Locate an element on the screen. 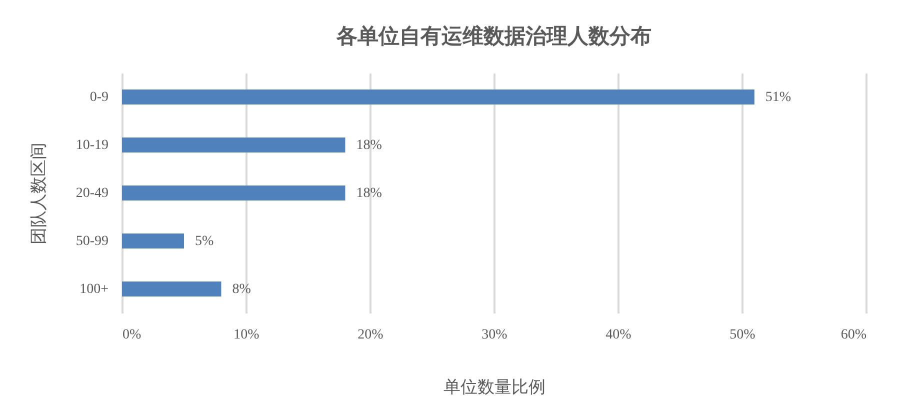 The width and height of the screenshot is (903, 400). y-tick-label: 50-99 is located at coordinates (92, 241).